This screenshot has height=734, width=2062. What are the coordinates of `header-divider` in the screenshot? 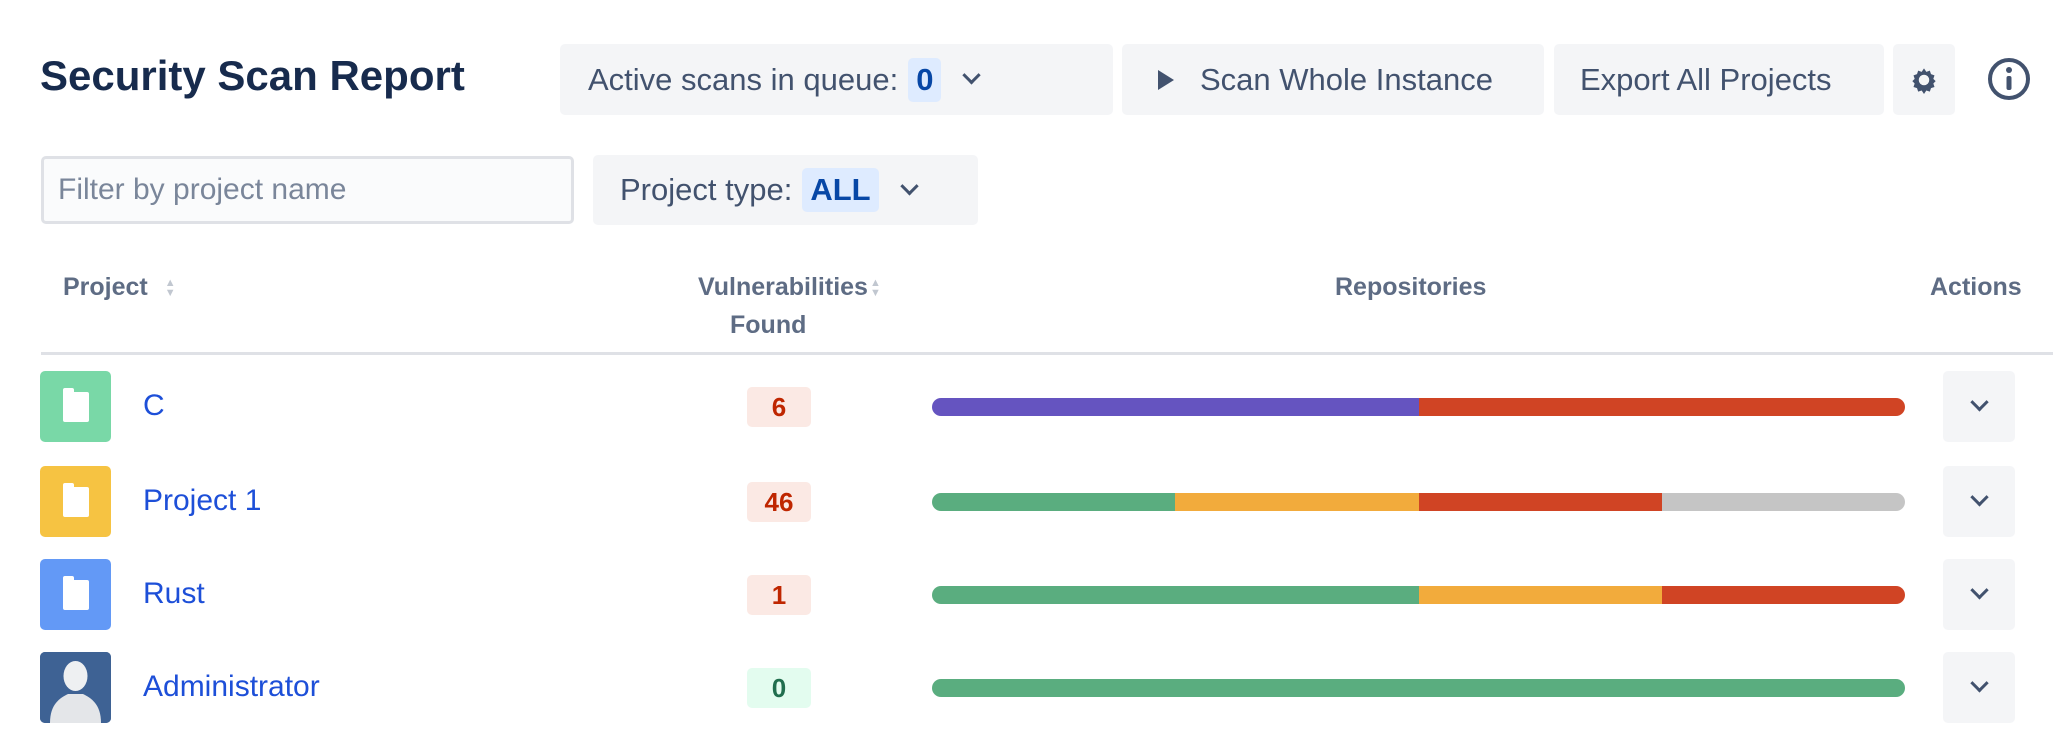 It's located at (1047, 353).